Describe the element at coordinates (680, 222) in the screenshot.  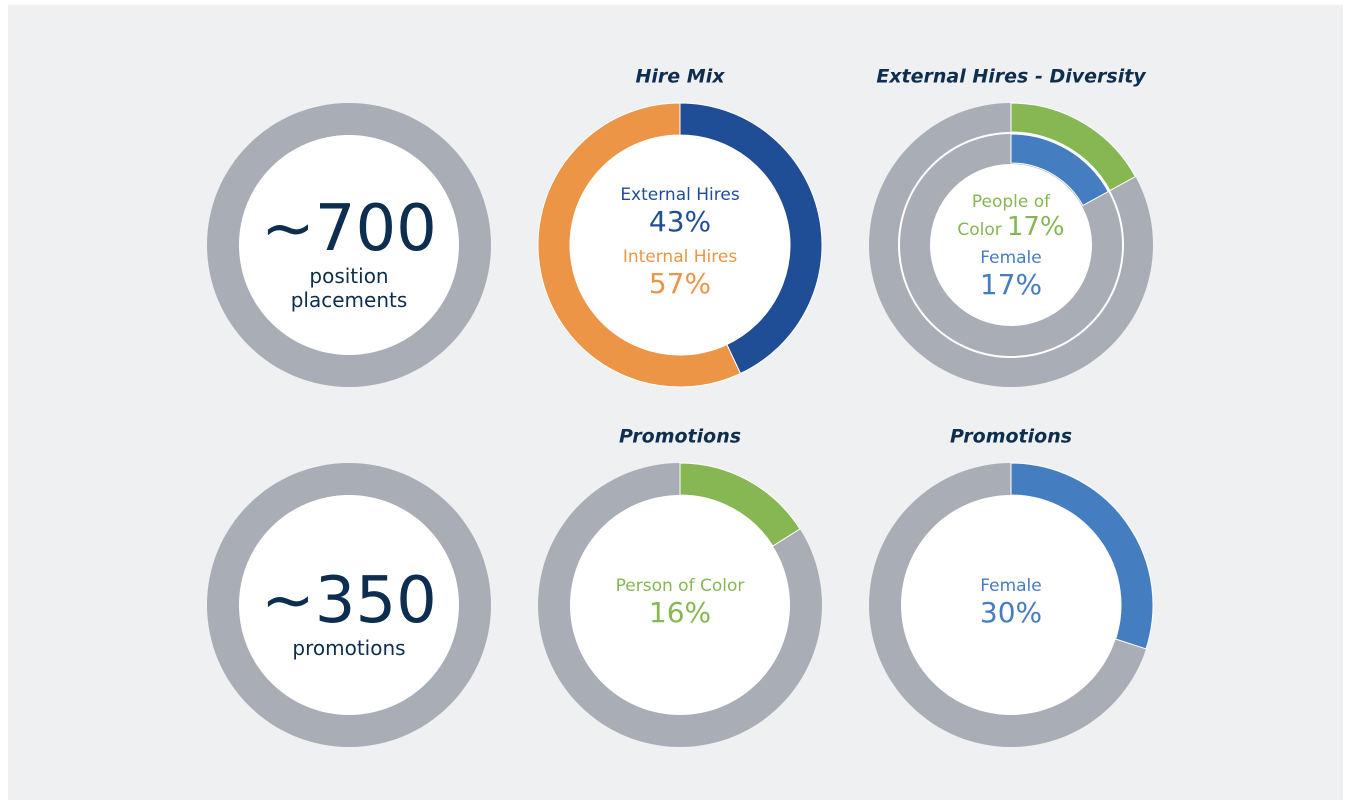
I see `value-label: 43%` at that location.